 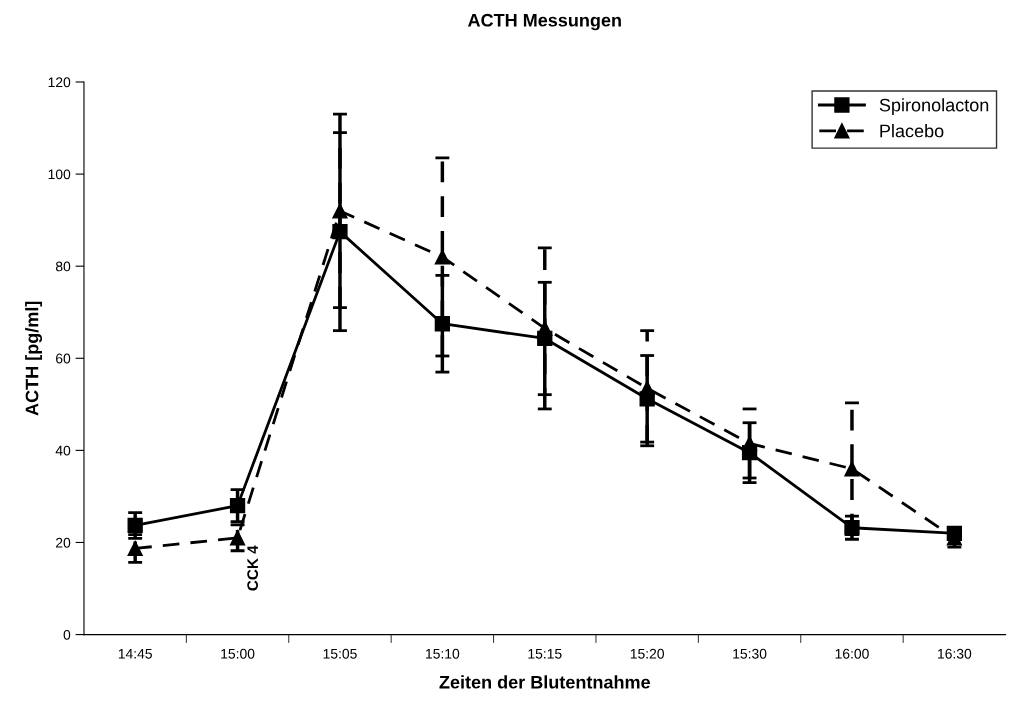 What do you see at coordinates (750, 653) in the screenshot?
I see `x-tick-label: 15:30` at bounding box center [750, 653].